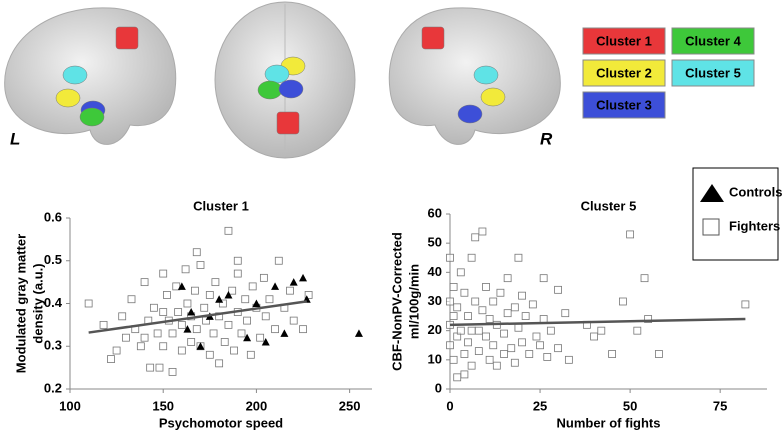 Image resolution: width=782 pixels, height=441 pixels. I want to click on y-axis-label: Modulated gray matter, so click(20, 303).